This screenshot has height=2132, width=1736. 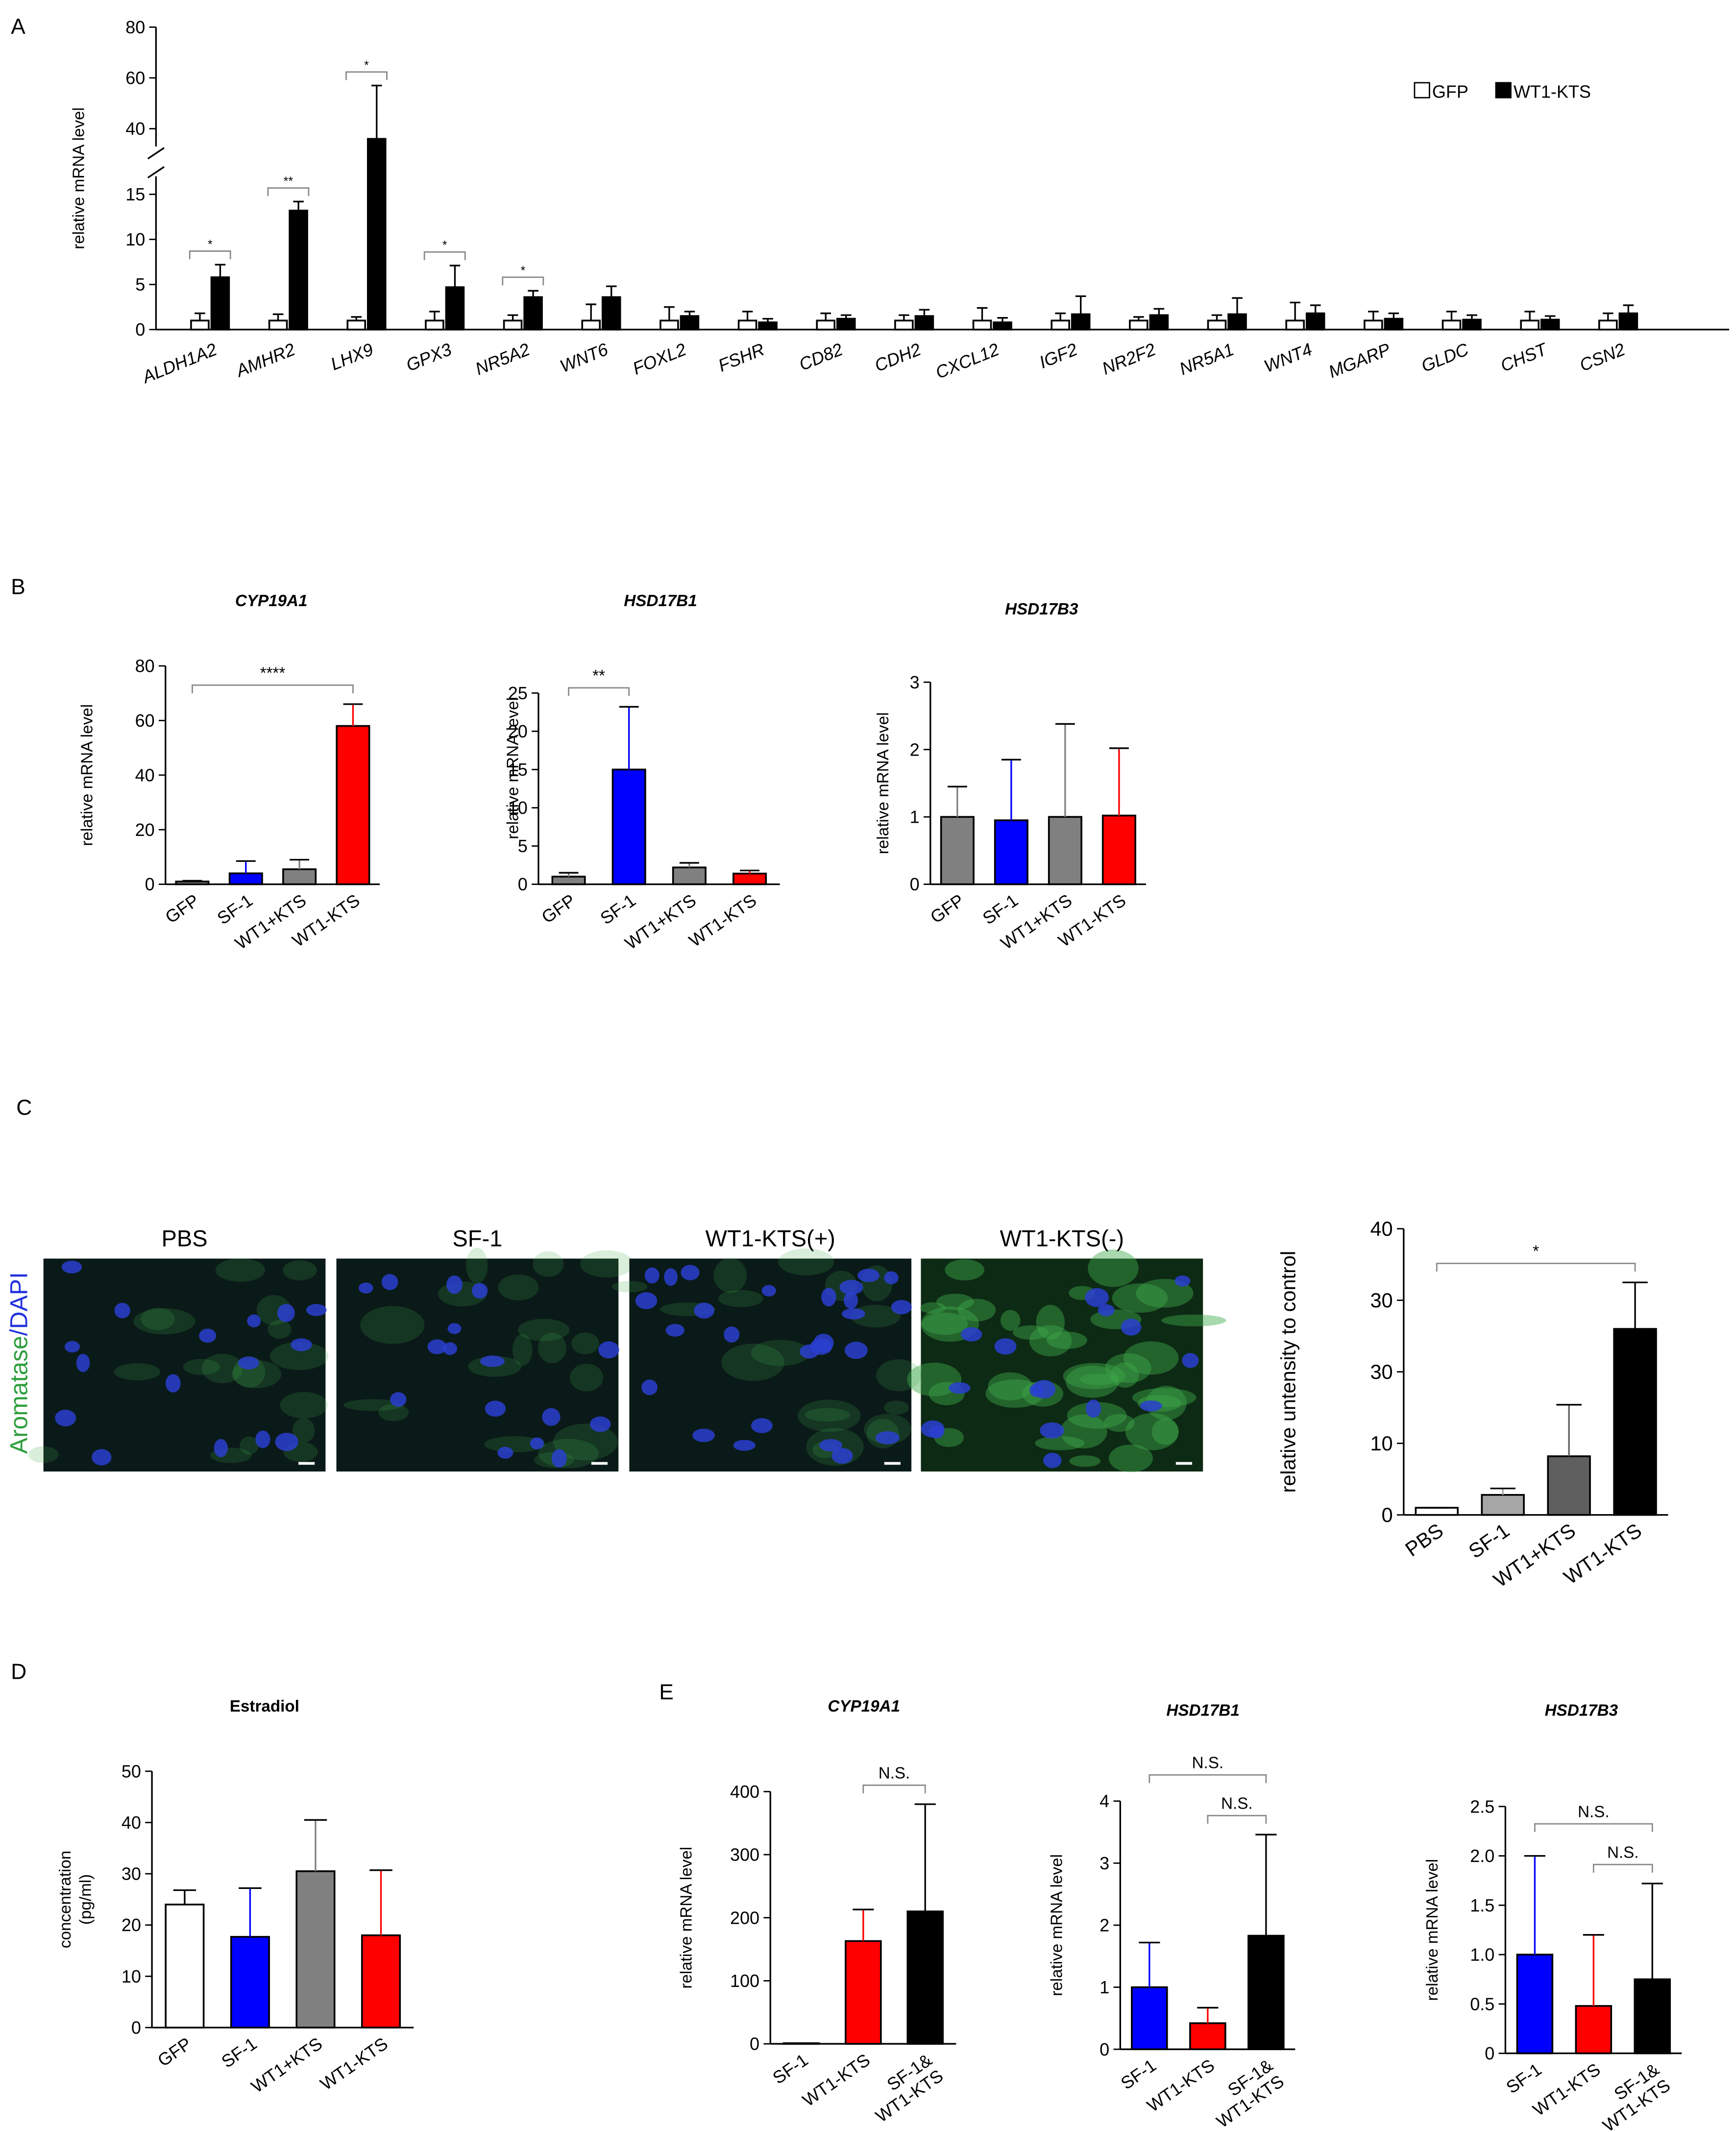 What do you see at coordinates (131, 1771) in the screenshot?
I see `y-tick-label: 50` at bounding box center [131, 1771].